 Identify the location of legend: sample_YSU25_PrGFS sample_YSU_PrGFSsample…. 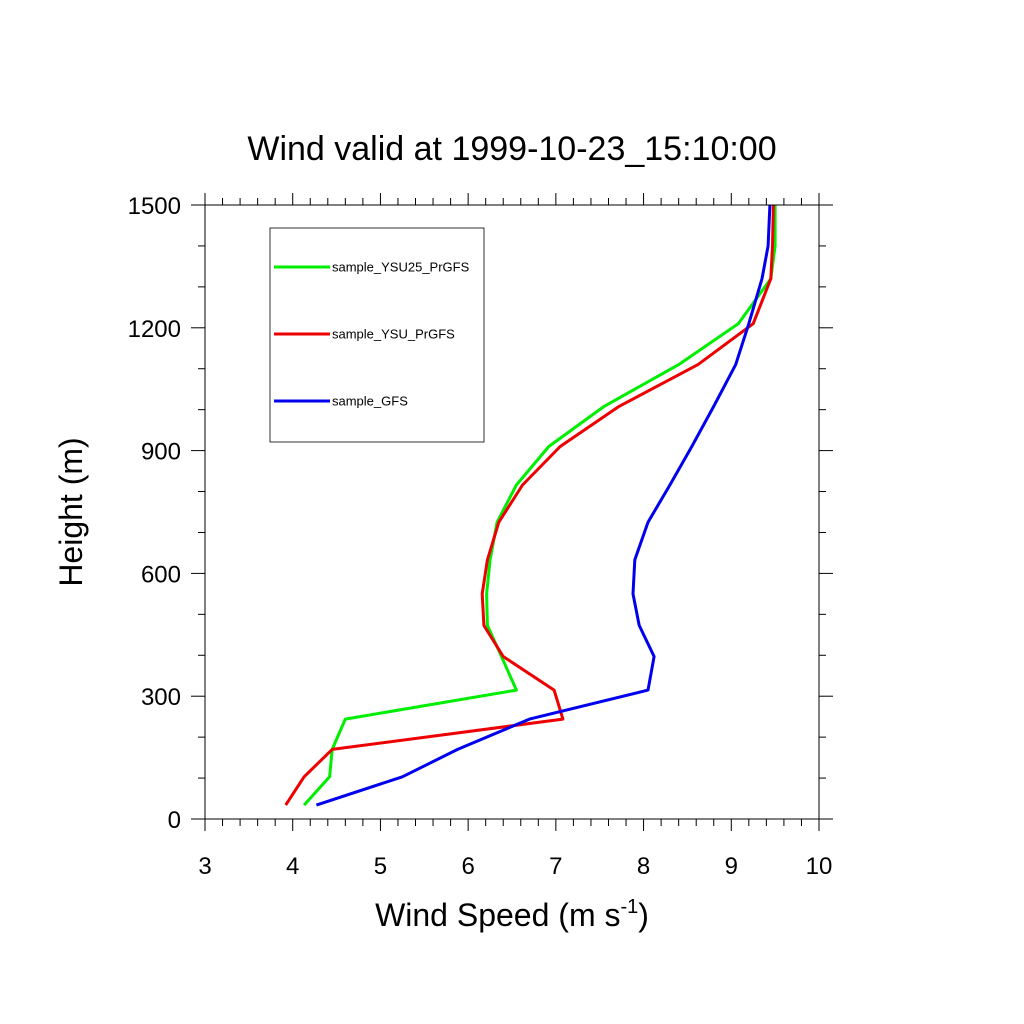
(377, 335).